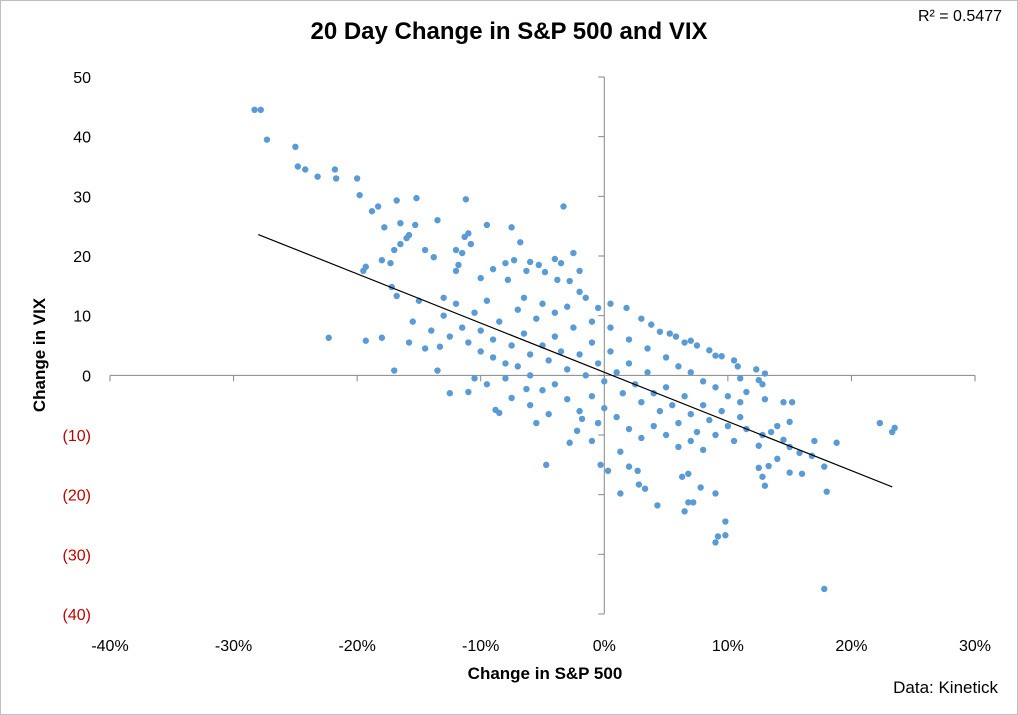  What do you see at coordinates (851, 646) in the screenshot?
I see `x-tick-label: 20%` at bounding box center [851, 646].